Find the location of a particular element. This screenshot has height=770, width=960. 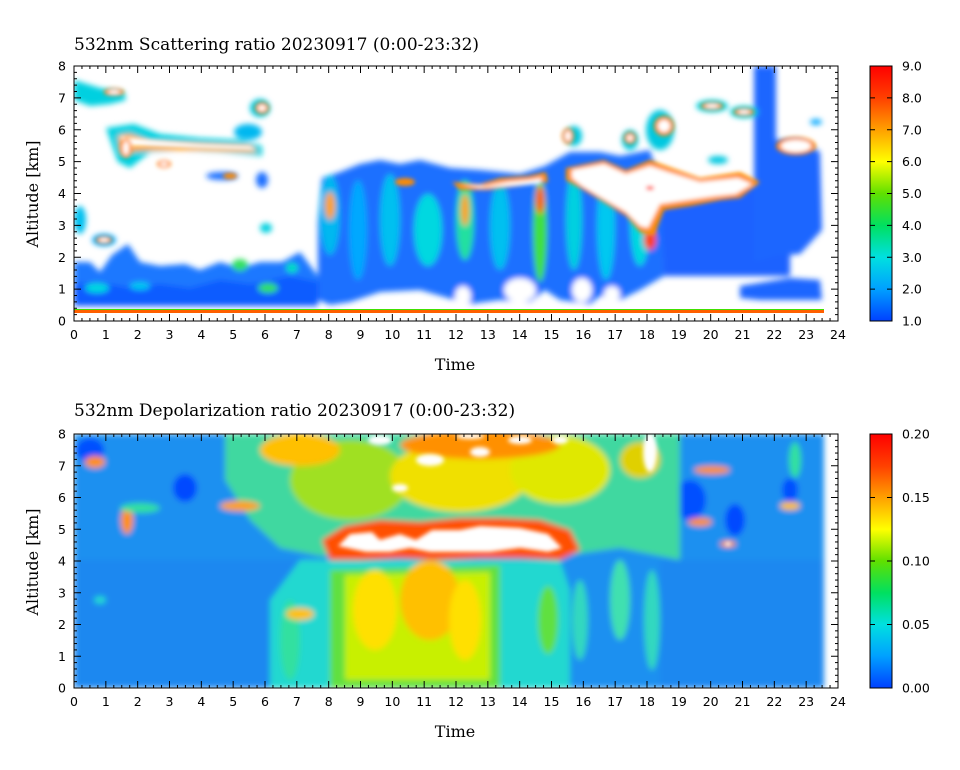

colorbar-tick-label: 5.0 is located at coordinates (912, 193).